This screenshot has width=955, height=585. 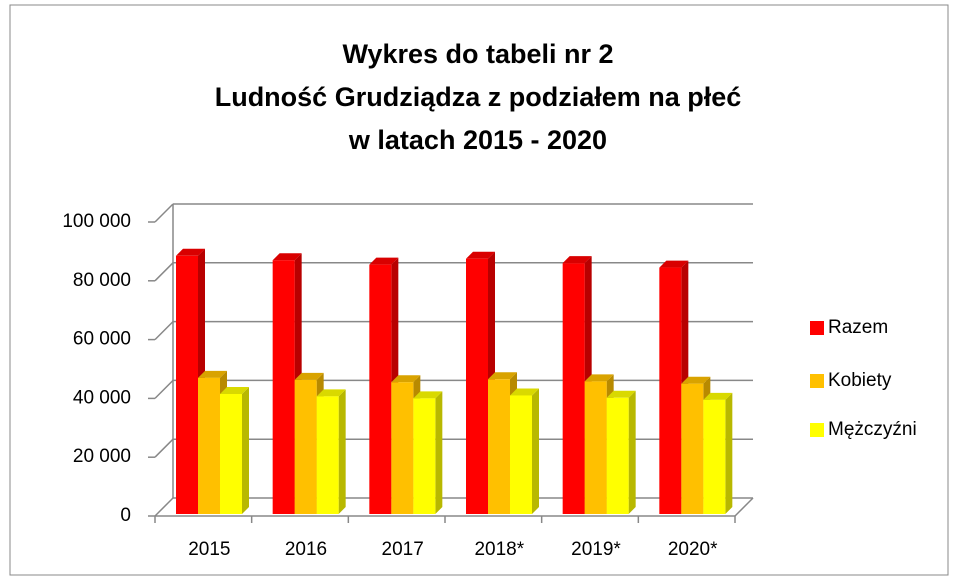 What do you see at coordinates (96, 221) in the screenshot?
I see `y-tick-label: 100 000` at bounding box center [96, 221].